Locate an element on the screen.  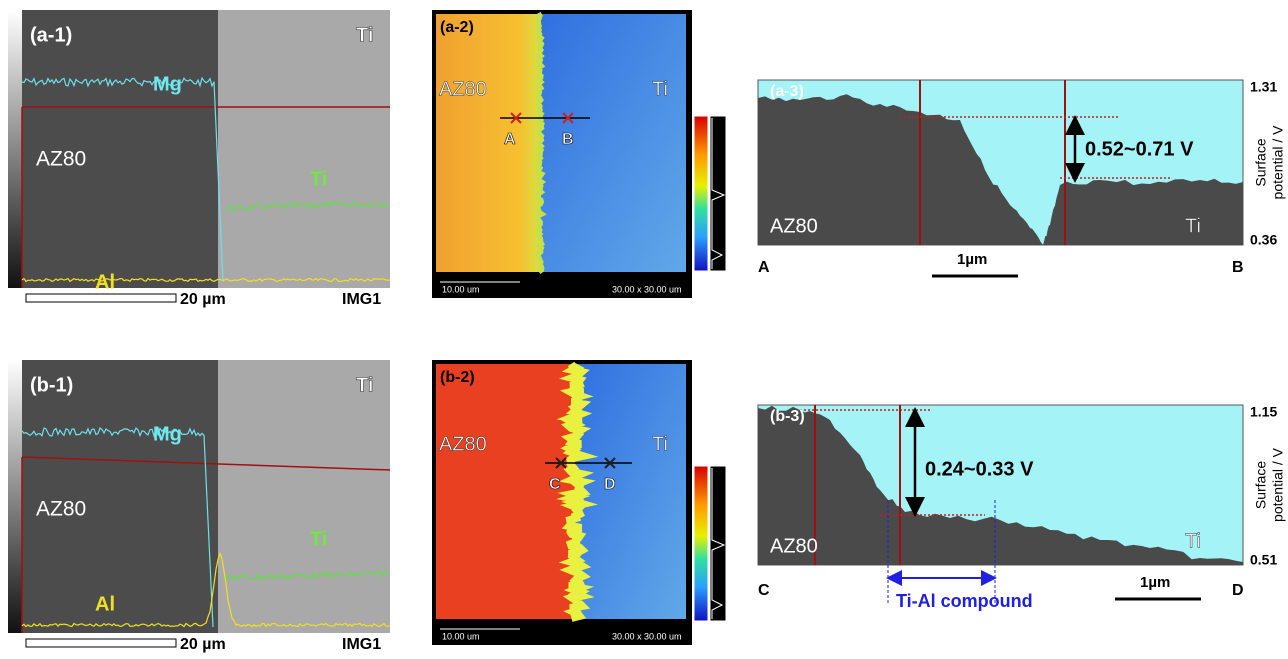
cbar-min: 0.22 is located at coordinates (703, 277).